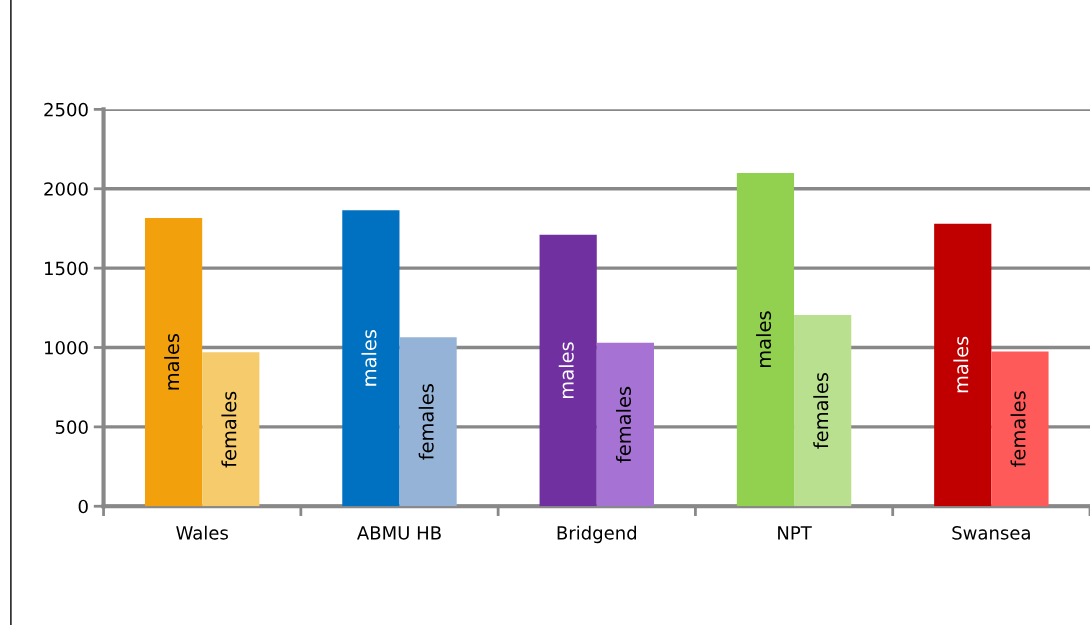  I want to click on x-tick-label: Wales, so click(202, 532).